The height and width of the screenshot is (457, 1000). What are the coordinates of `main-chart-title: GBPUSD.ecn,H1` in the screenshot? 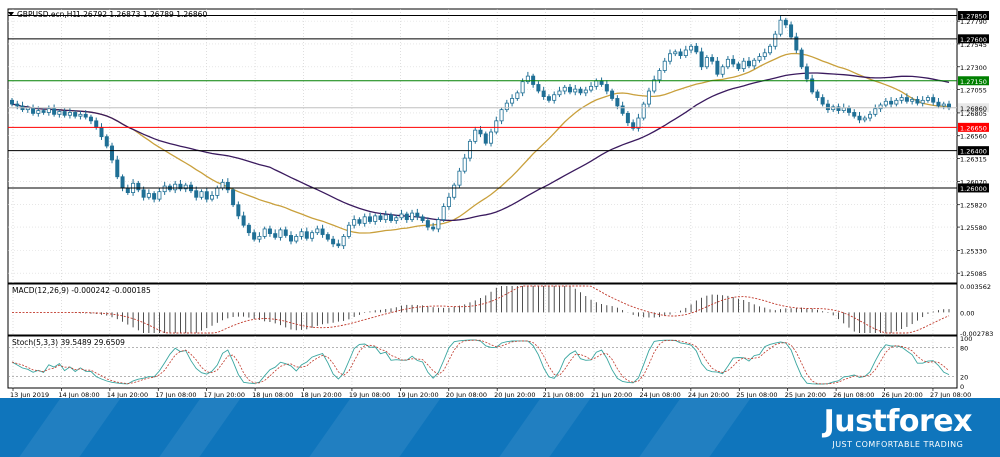 It's located at (47, 14).